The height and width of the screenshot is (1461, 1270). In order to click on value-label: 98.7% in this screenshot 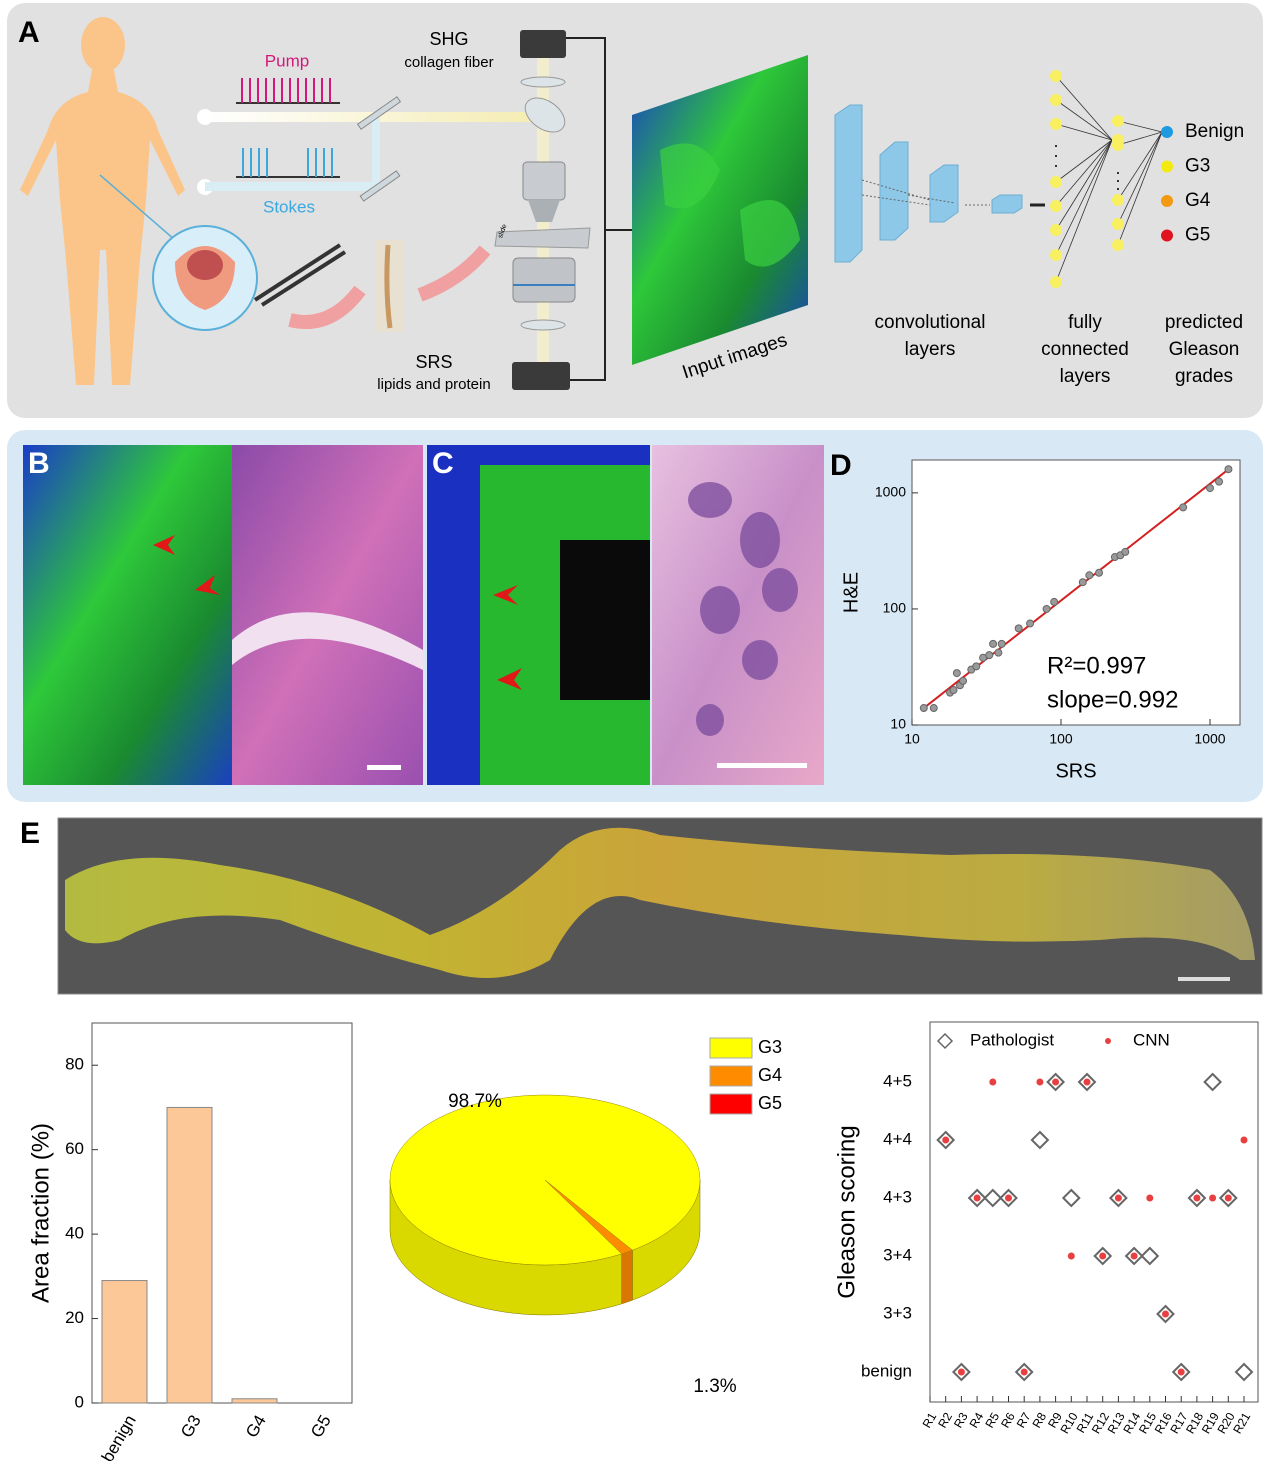, I will do `click(475, 1101)`.